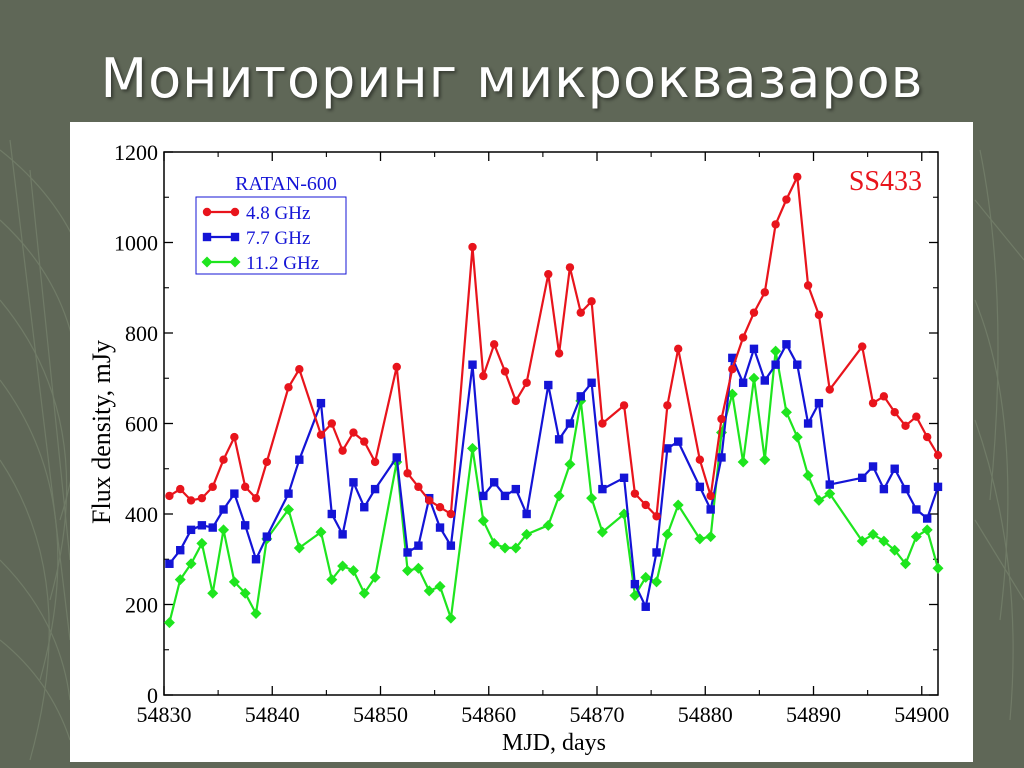 The image size is (1024, 768). I want to click on legend-label: 4.8 GHz, so click(278, 213).